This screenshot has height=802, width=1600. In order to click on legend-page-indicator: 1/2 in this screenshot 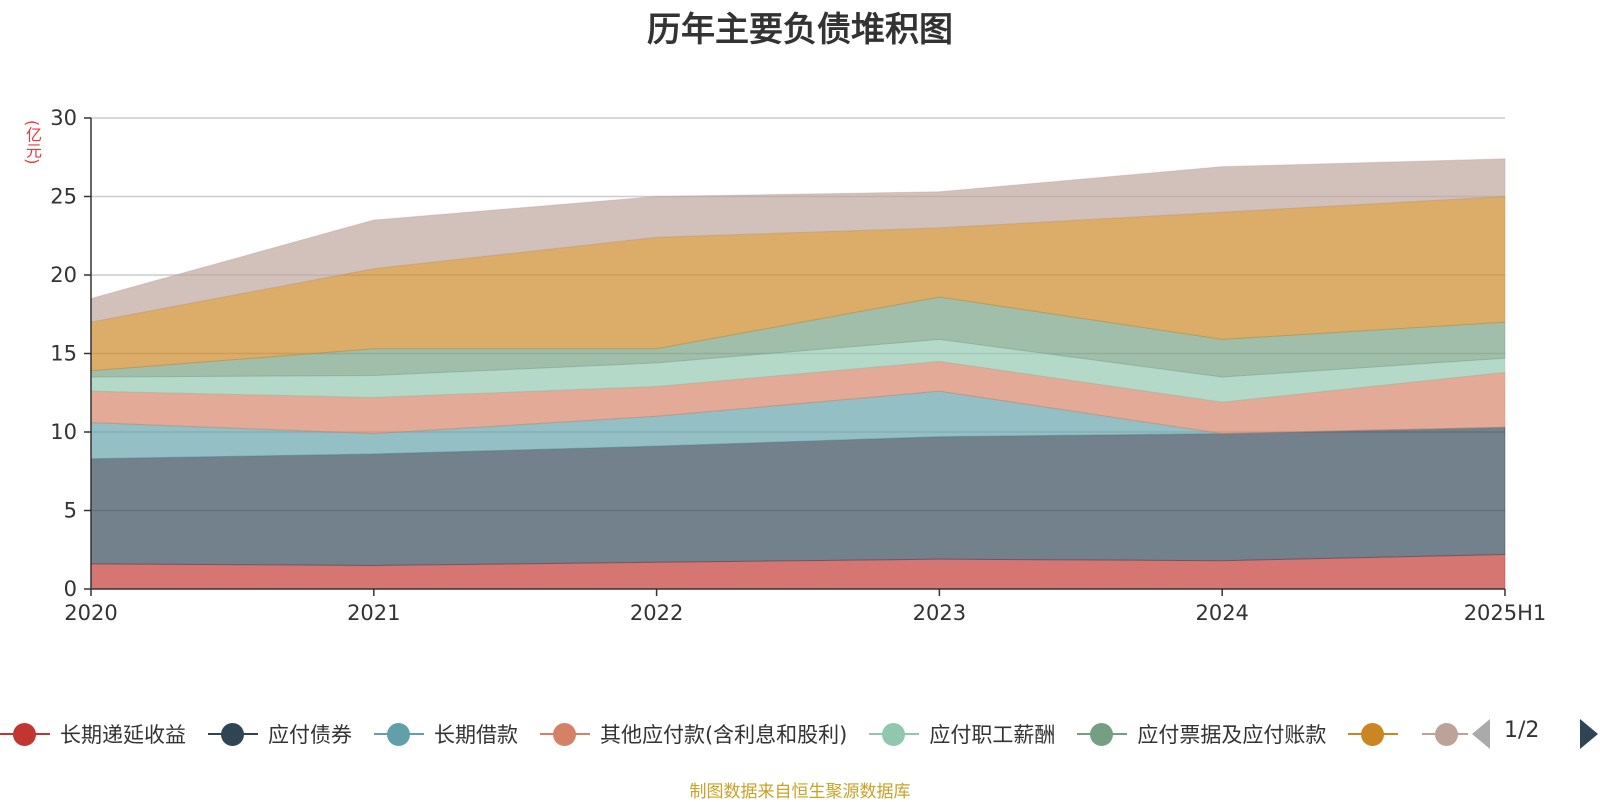, I will do `click(1522, 730)`.